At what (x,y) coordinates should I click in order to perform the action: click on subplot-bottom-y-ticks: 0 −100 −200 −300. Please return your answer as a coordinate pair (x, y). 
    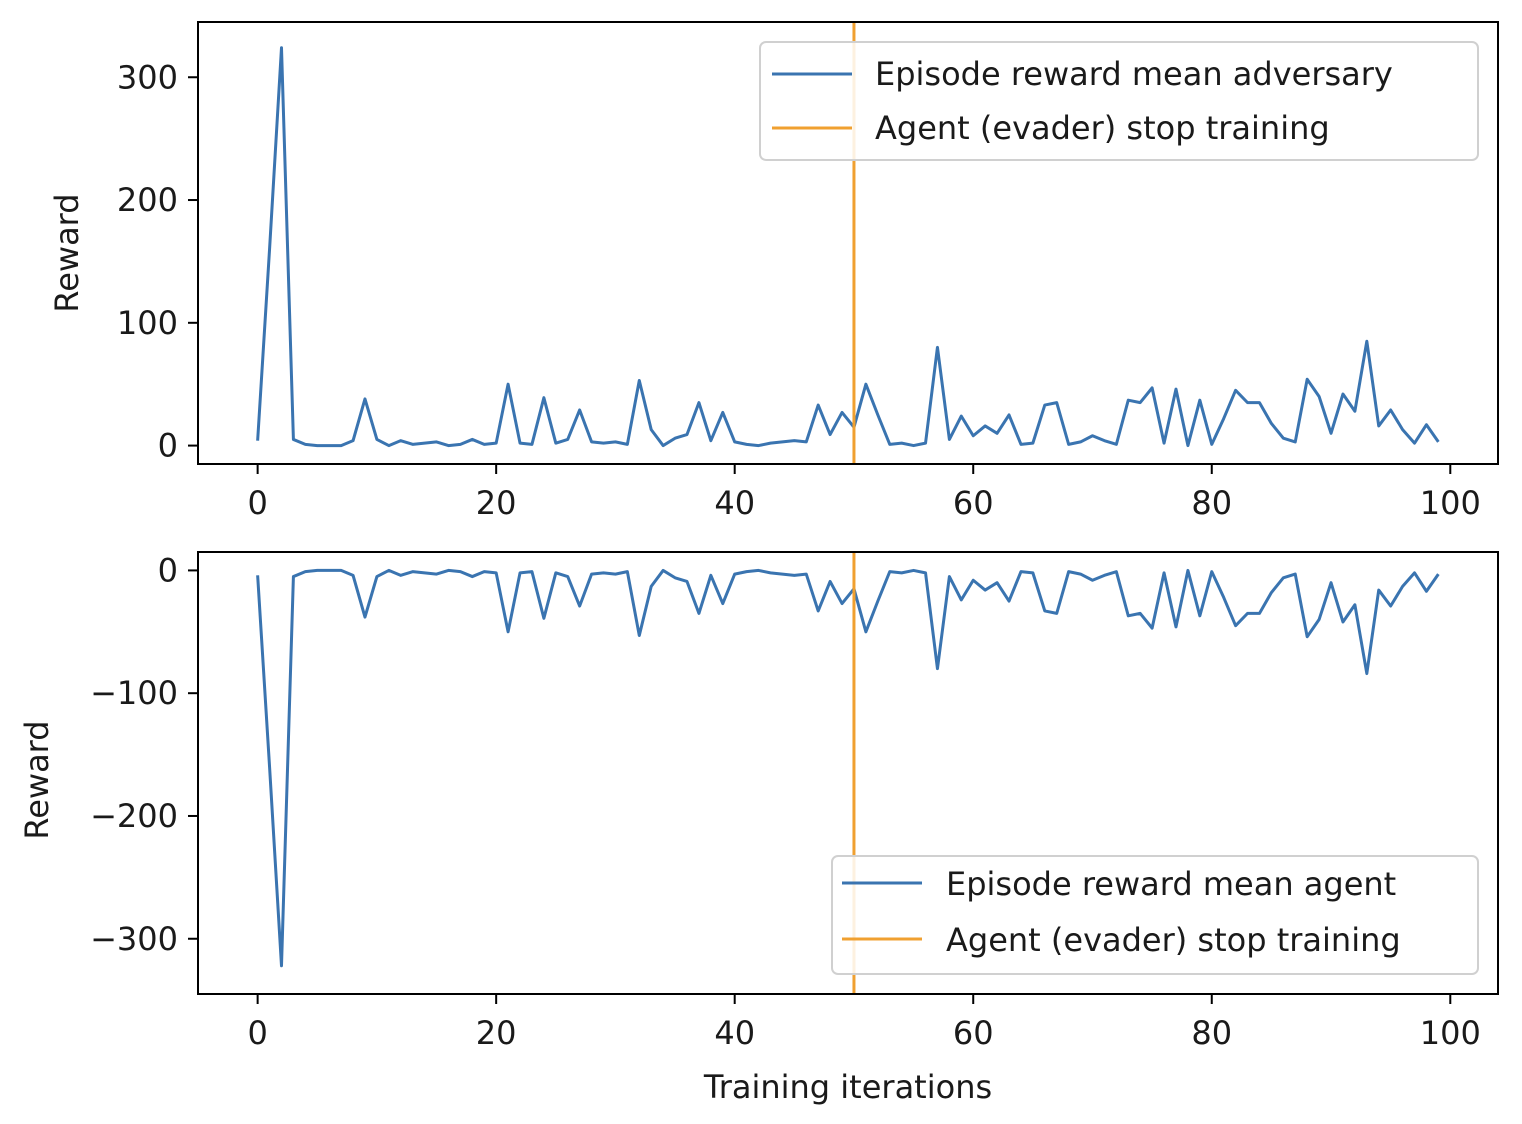
    Looking at the image, I should click on (144, 754).